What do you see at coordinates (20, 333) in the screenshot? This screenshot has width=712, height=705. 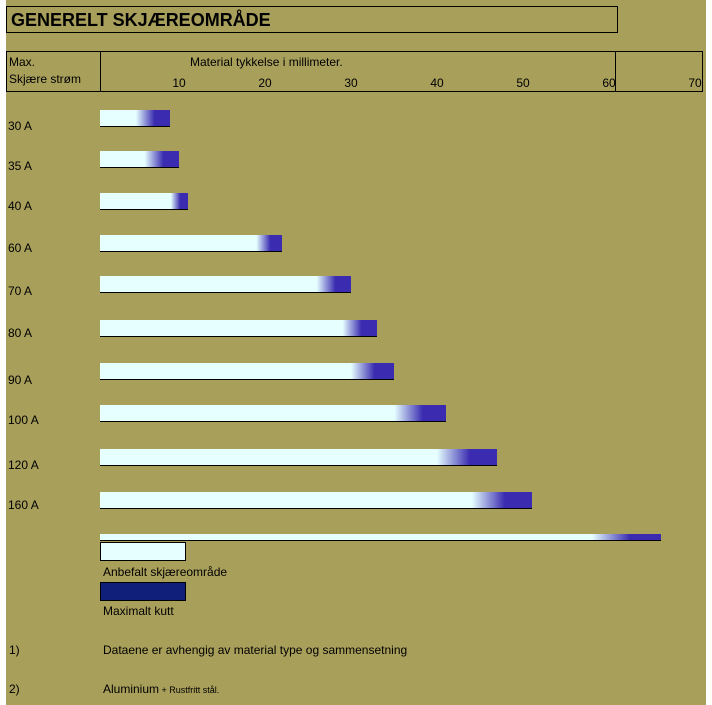 I see `row-label: 80 A` at bounding box center [20, 333].